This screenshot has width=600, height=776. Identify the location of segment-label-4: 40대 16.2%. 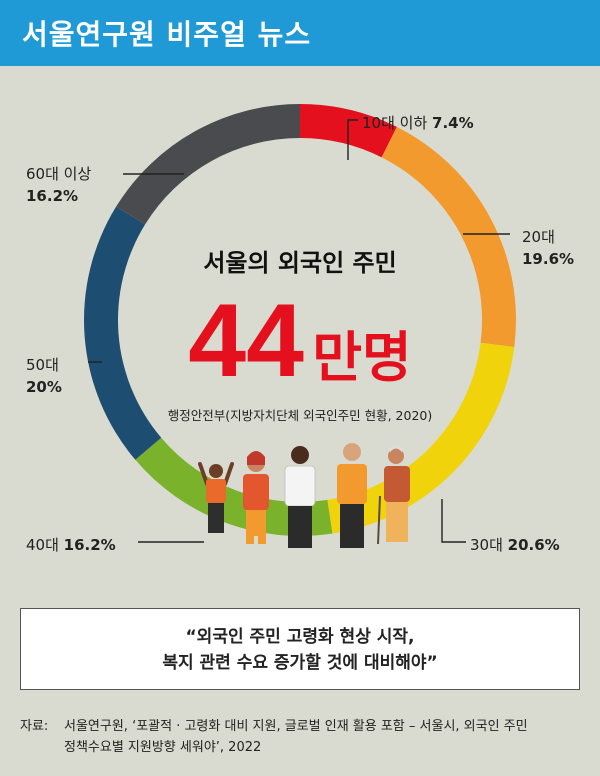
(71, 545).